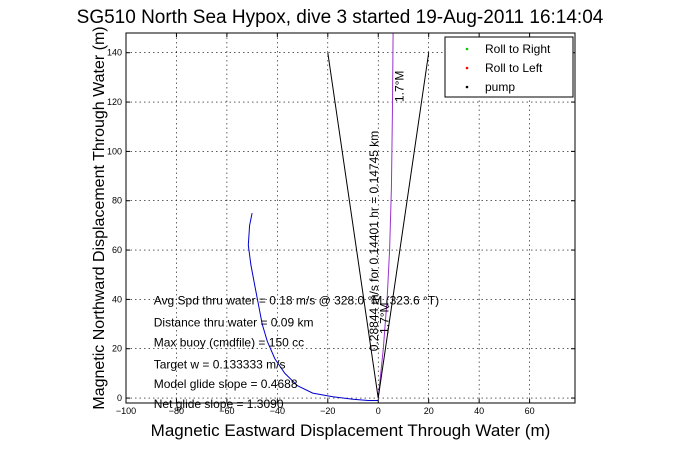 Image resolution: width=681 pixels, height=454 pixels. I want to click on chart-annotation: Max buoy (cmdfile) = 150 cc, so click(229, 342).